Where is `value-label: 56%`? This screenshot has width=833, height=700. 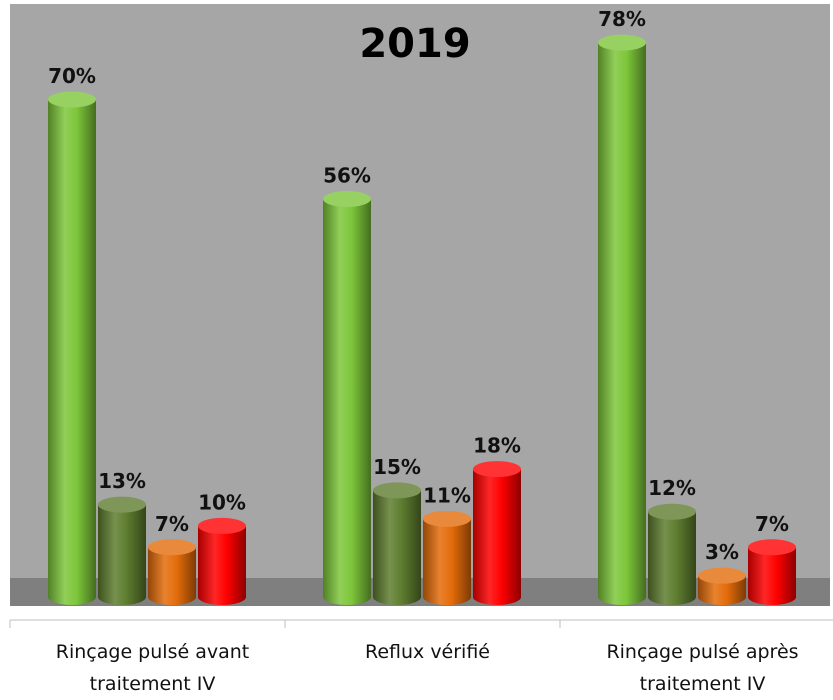 value-label: 56% is located at coordinates (347, 176).